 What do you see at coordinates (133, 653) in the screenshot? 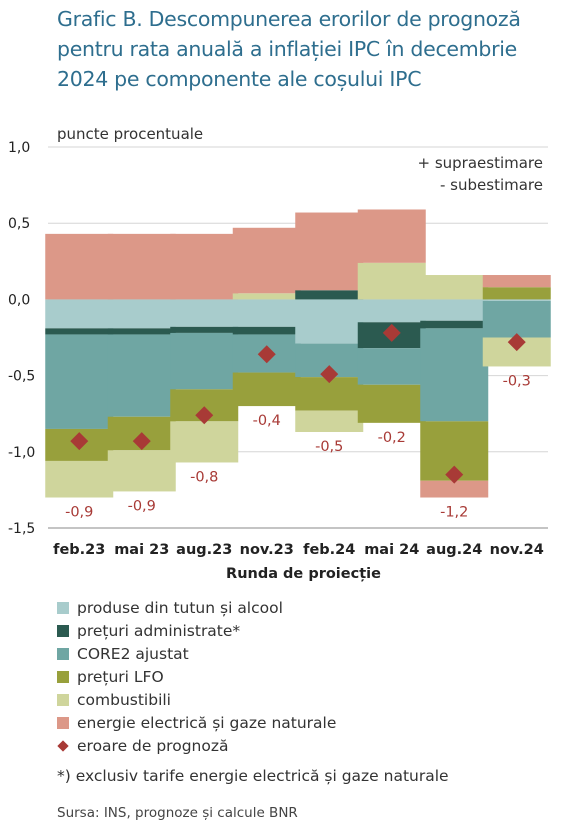
I see `legend-label: CORE2 ajustat` at bounding box center [133, 653].